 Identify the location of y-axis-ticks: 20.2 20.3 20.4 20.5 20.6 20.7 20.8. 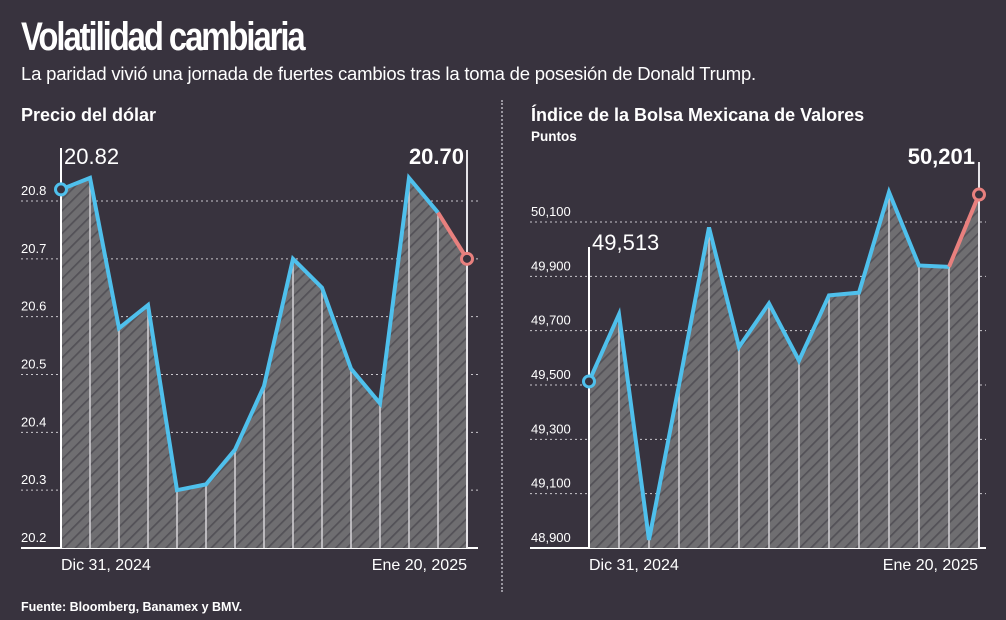
(33, 364).